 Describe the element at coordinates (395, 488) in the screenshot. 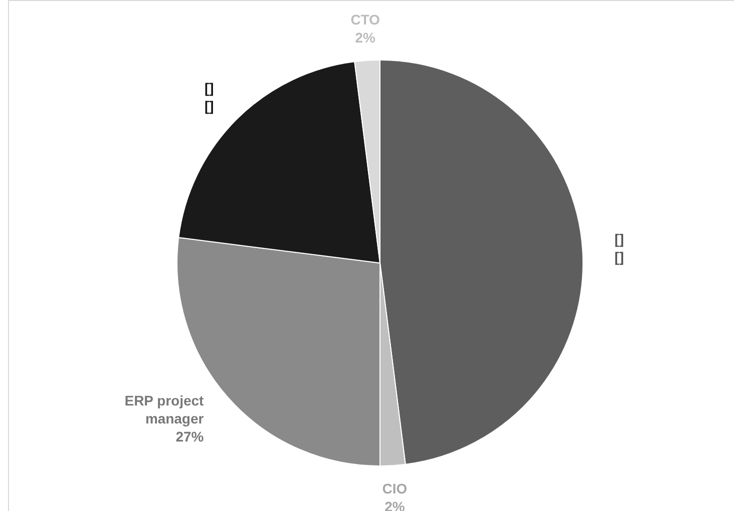

I see `slice-label: CIO` at that location.